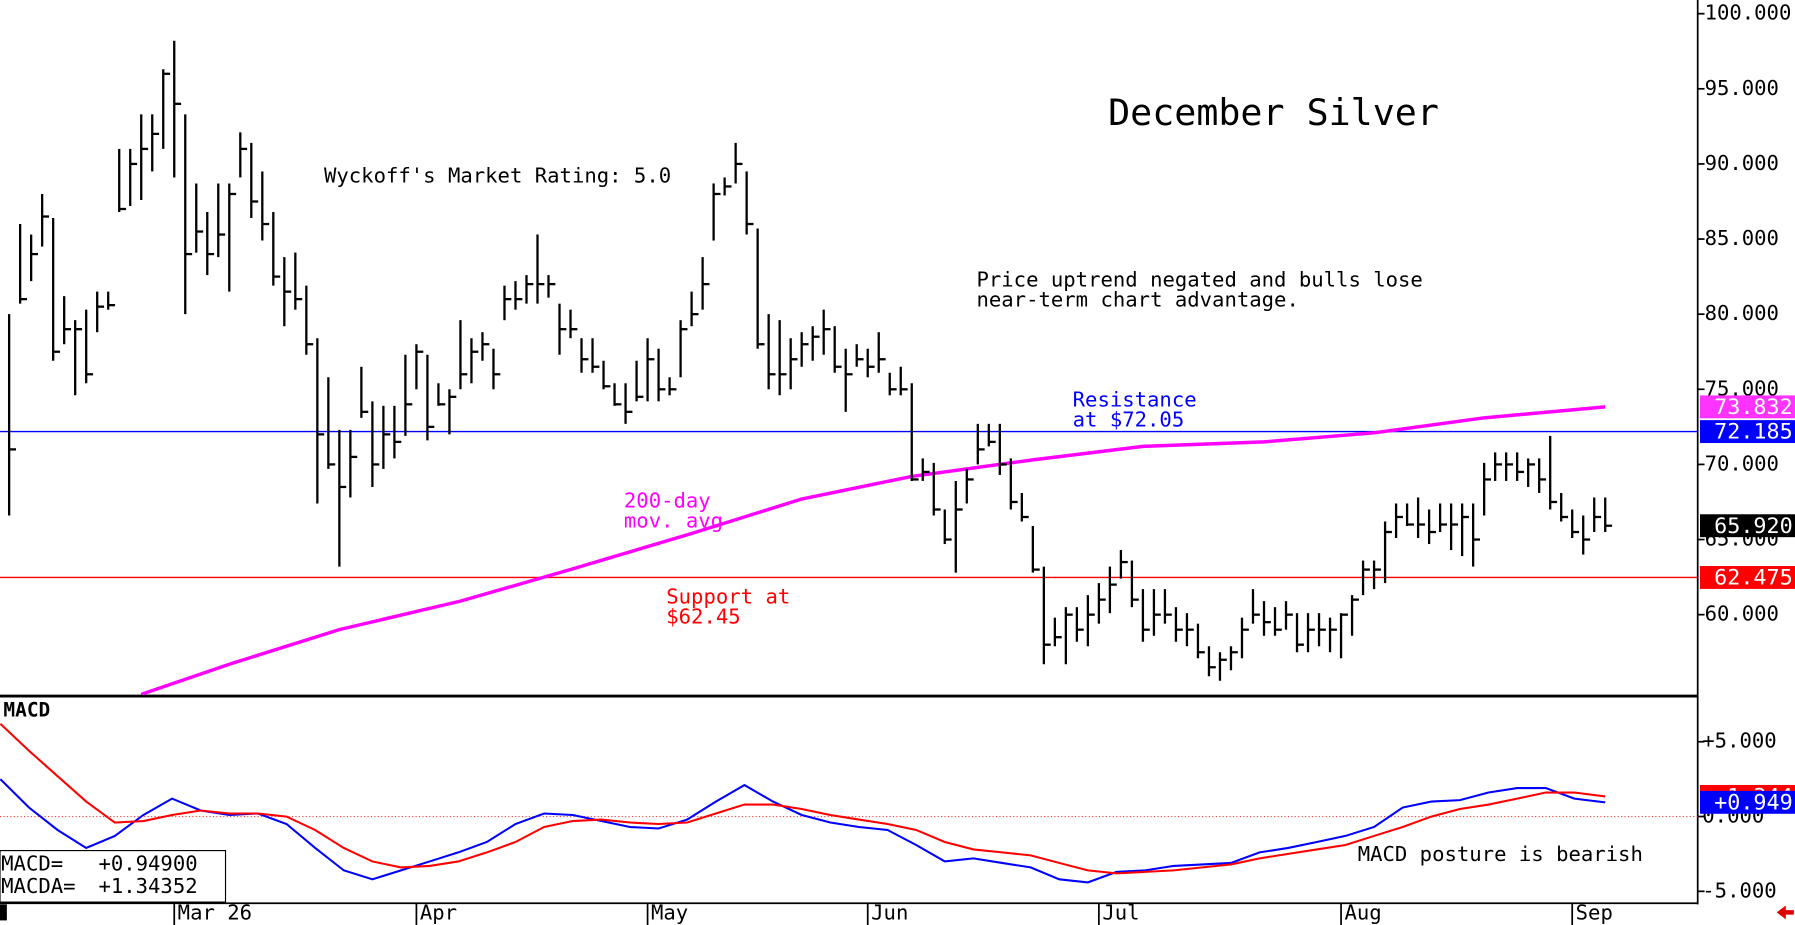  I want to click on annotation: at $72.05, so click(1129, 420).